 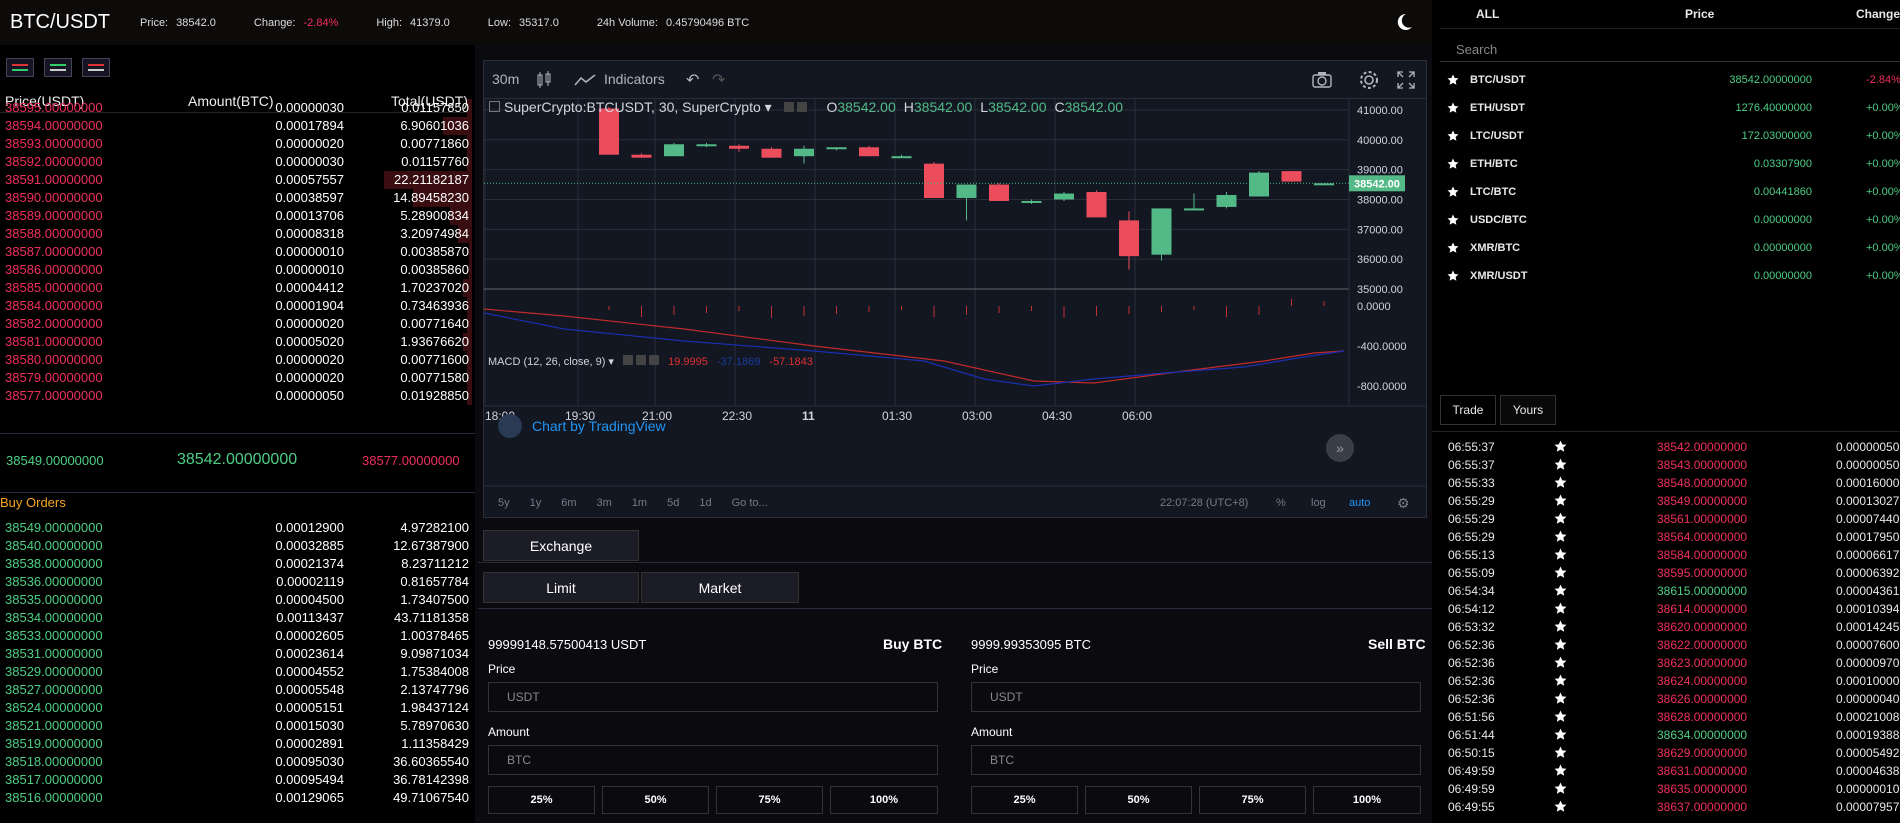 I want to click on sell-75-button: 75%, so click(x=1252, y=800).